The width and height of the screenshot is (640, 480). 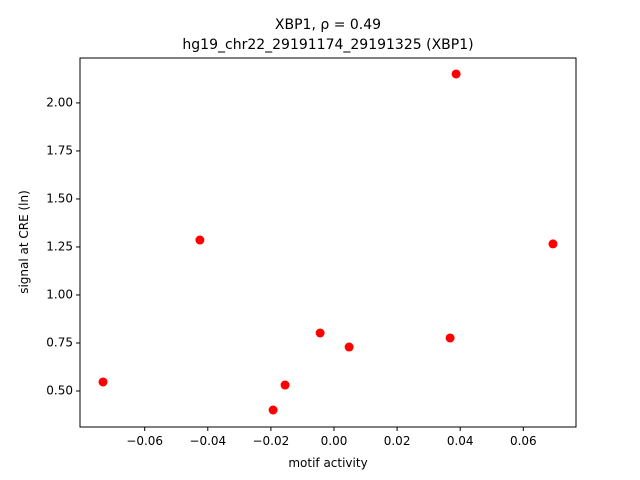 I want to click on x-tick-label: −0.02, so click(x=270, y=441).